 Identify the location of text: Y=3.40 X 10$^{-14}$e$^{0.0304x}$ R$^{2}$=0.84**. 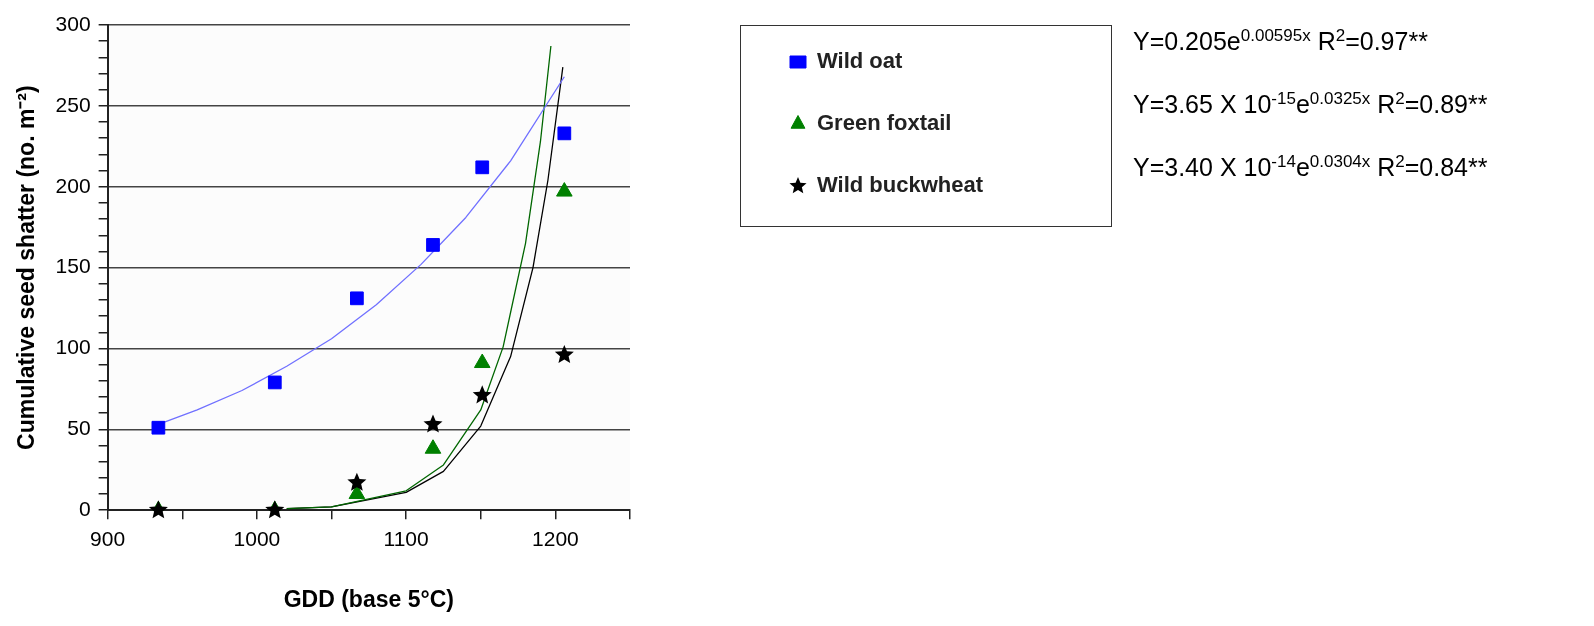
(1310, 167).